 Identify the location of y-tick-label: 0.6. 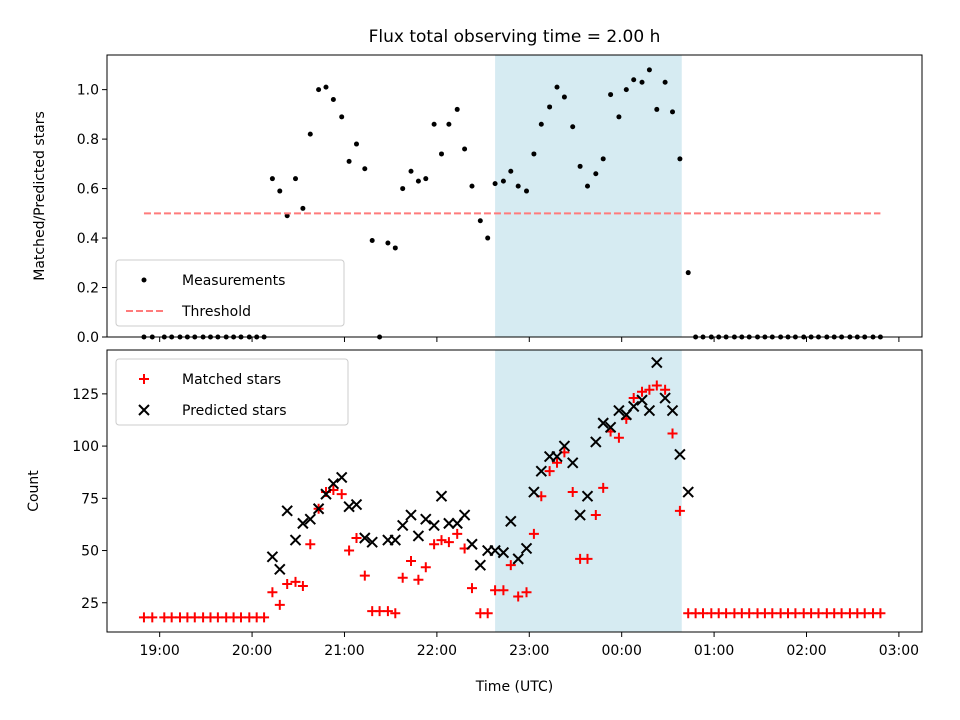
(88, 190).